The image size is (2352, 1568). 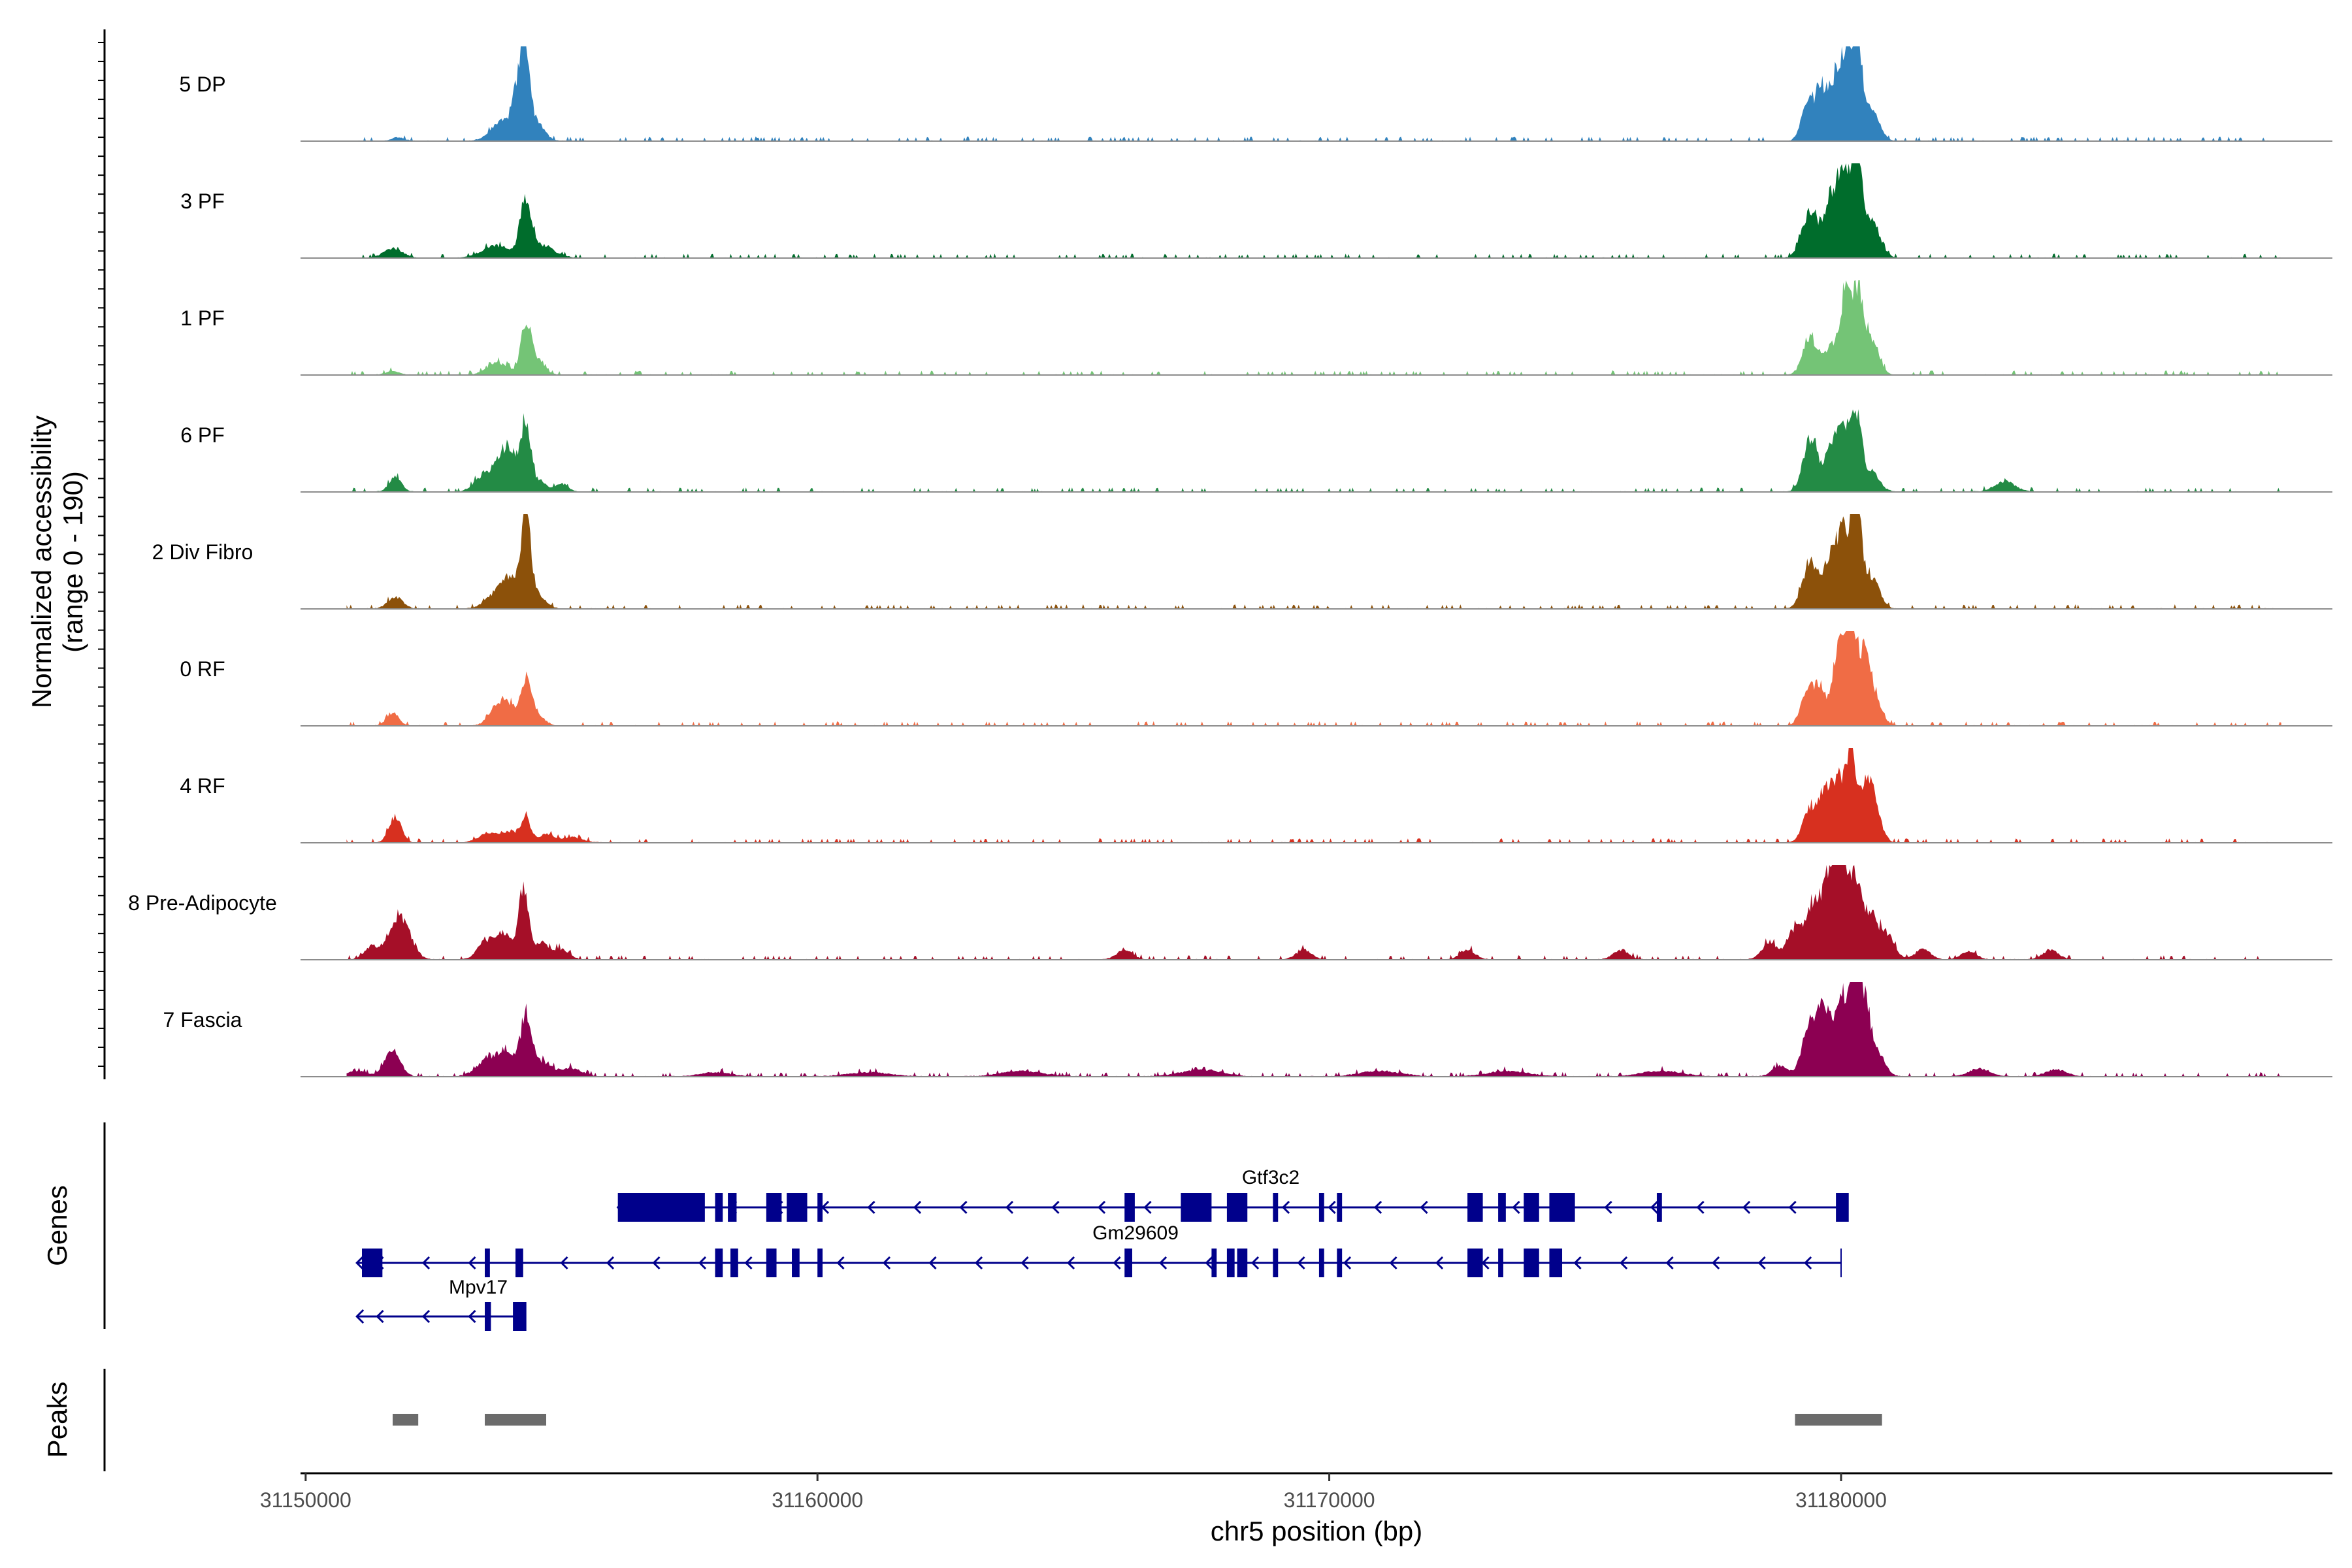 What do you see at coordinates (202, 201) in the screenshot?
I see `track-label: 3 PF` at bounding box center [202, 201].